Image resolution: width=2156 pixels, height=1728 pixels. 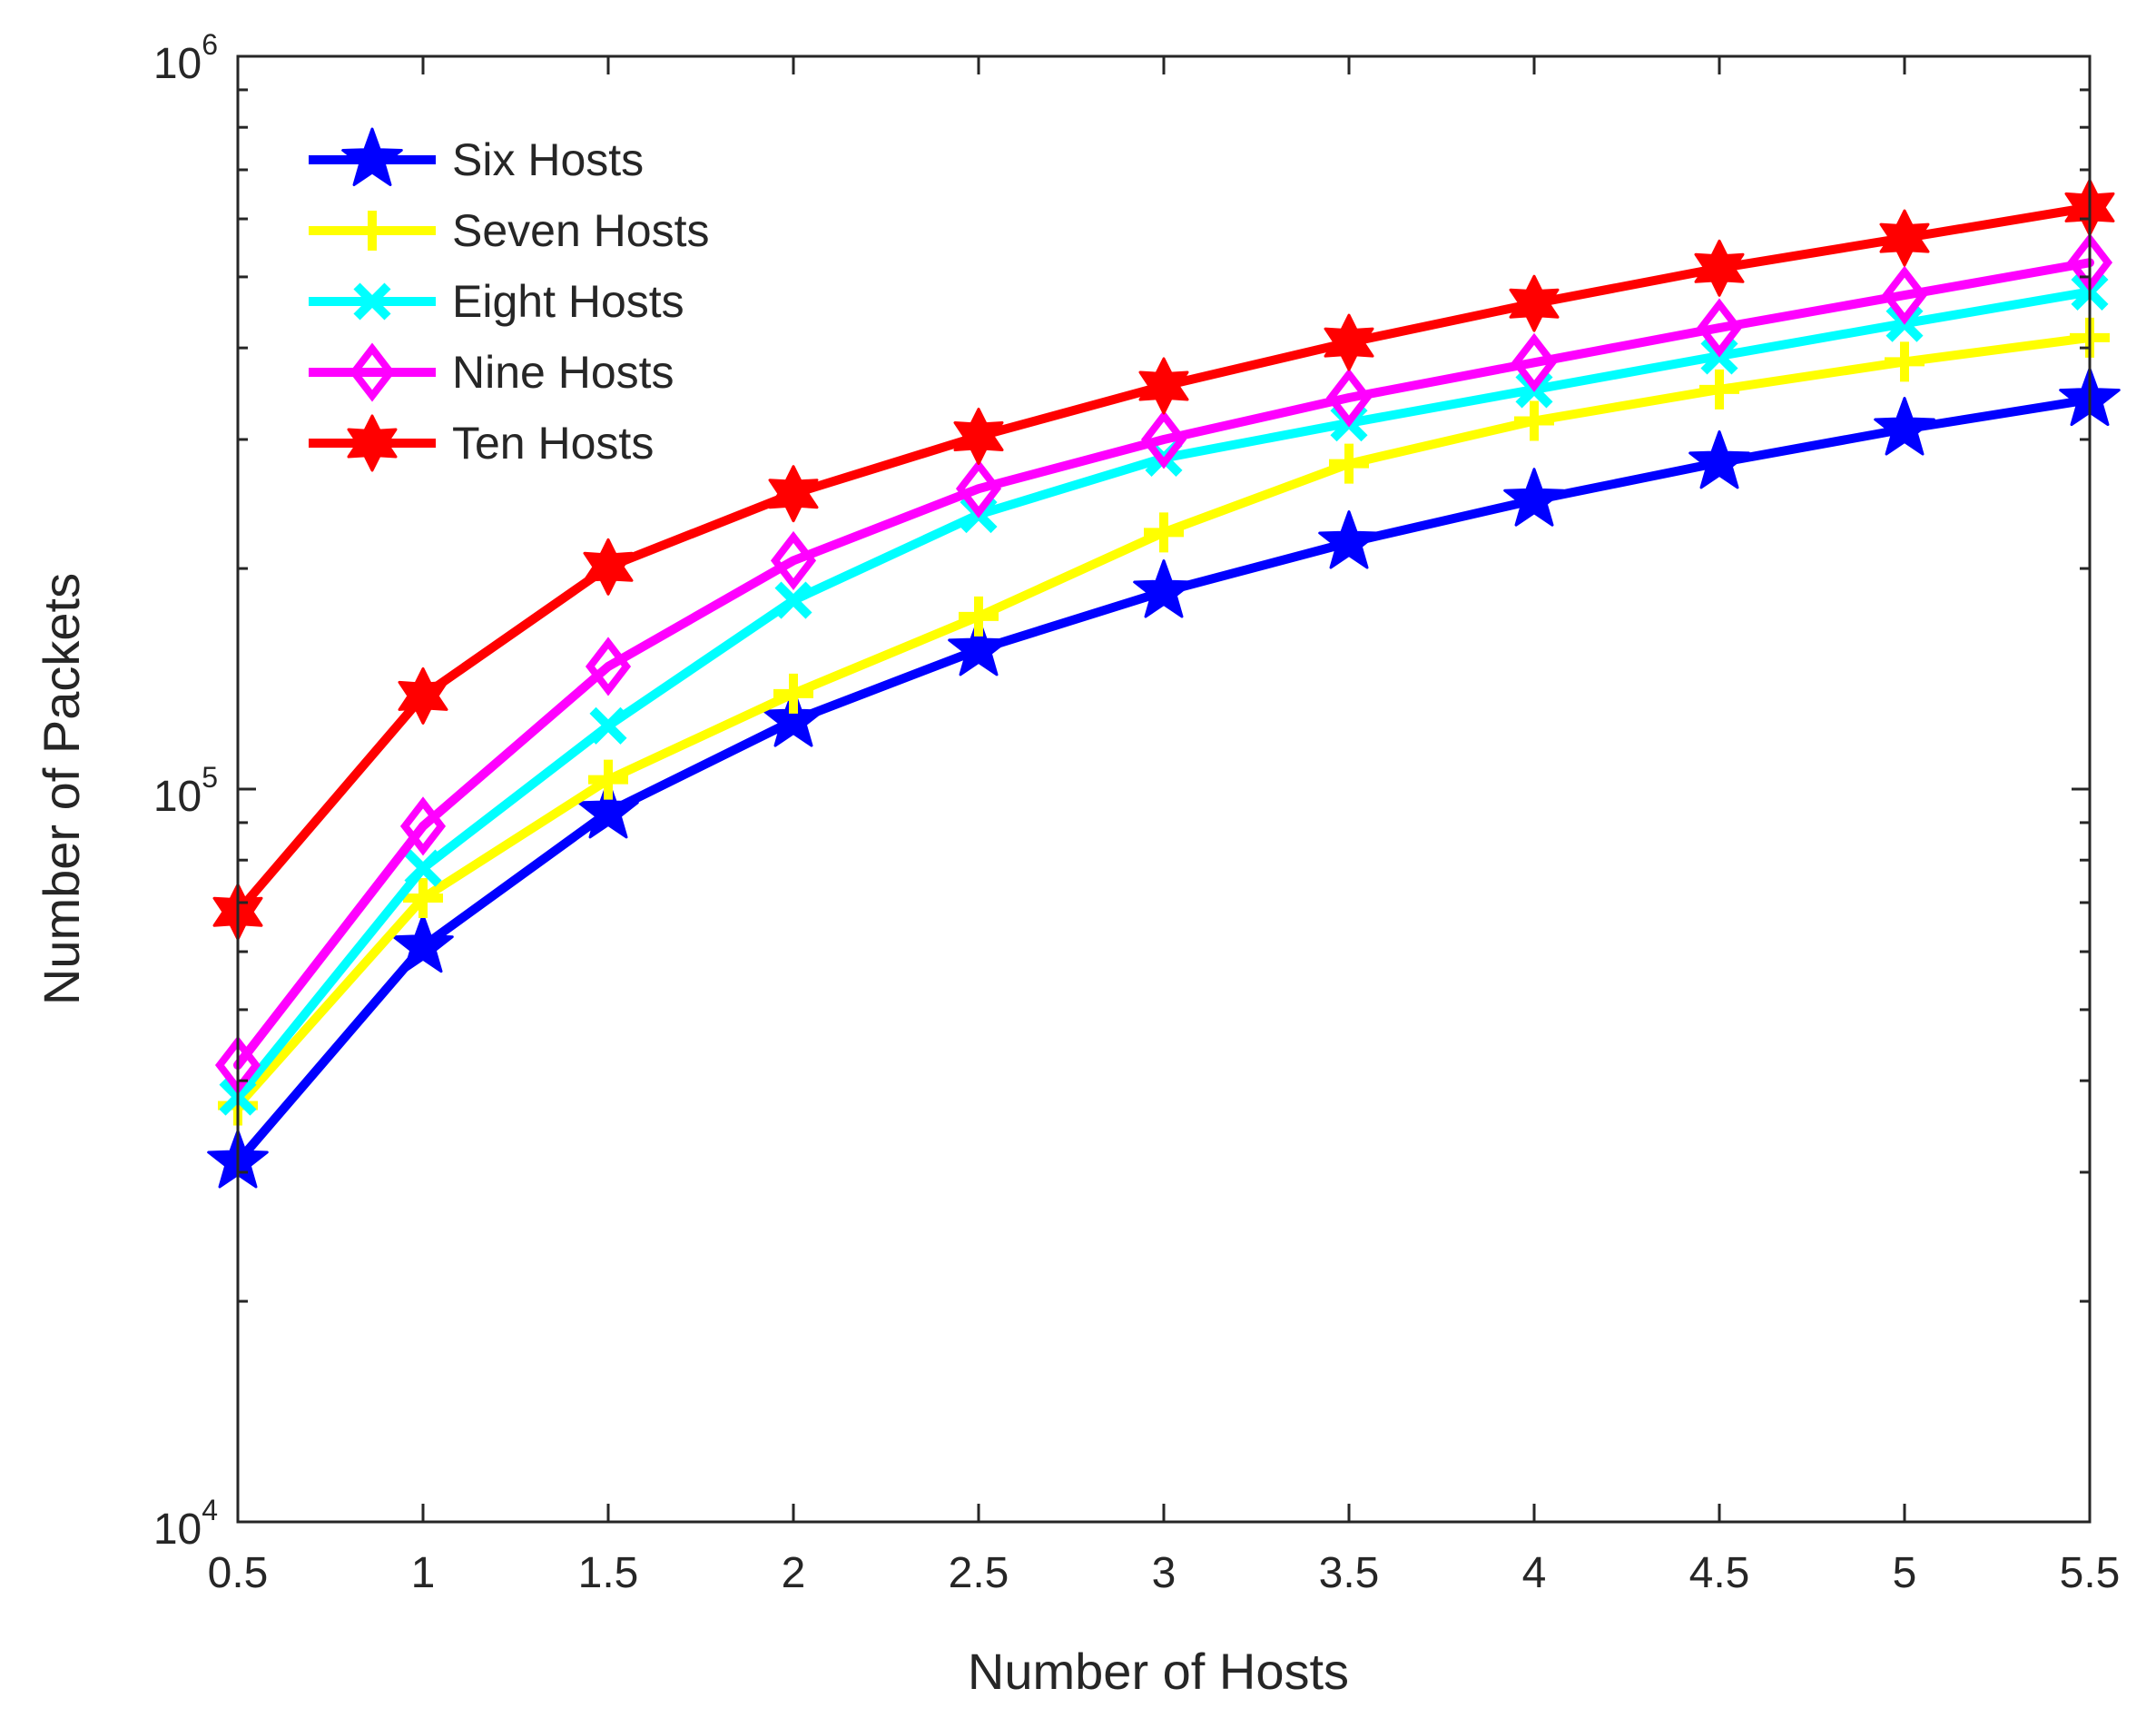 What do you see at coordinates (548, 159) in the screenshot?
I see `legend-label: Six Hosts` at bounding box center [548, 159].